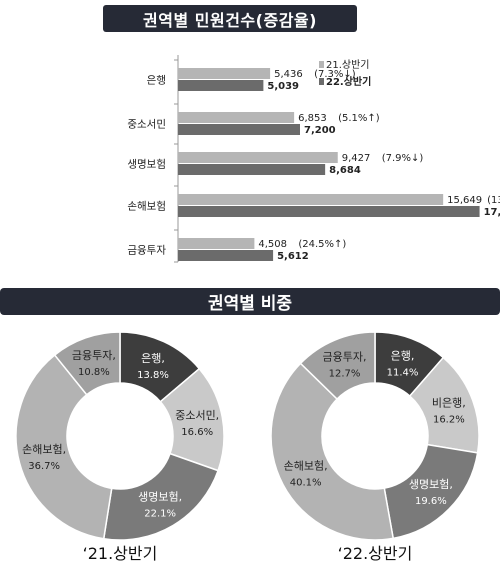  Describe the element at coordinates (197, 415) in the screenshot. I see `slice-label: 중소서민,` at that location.